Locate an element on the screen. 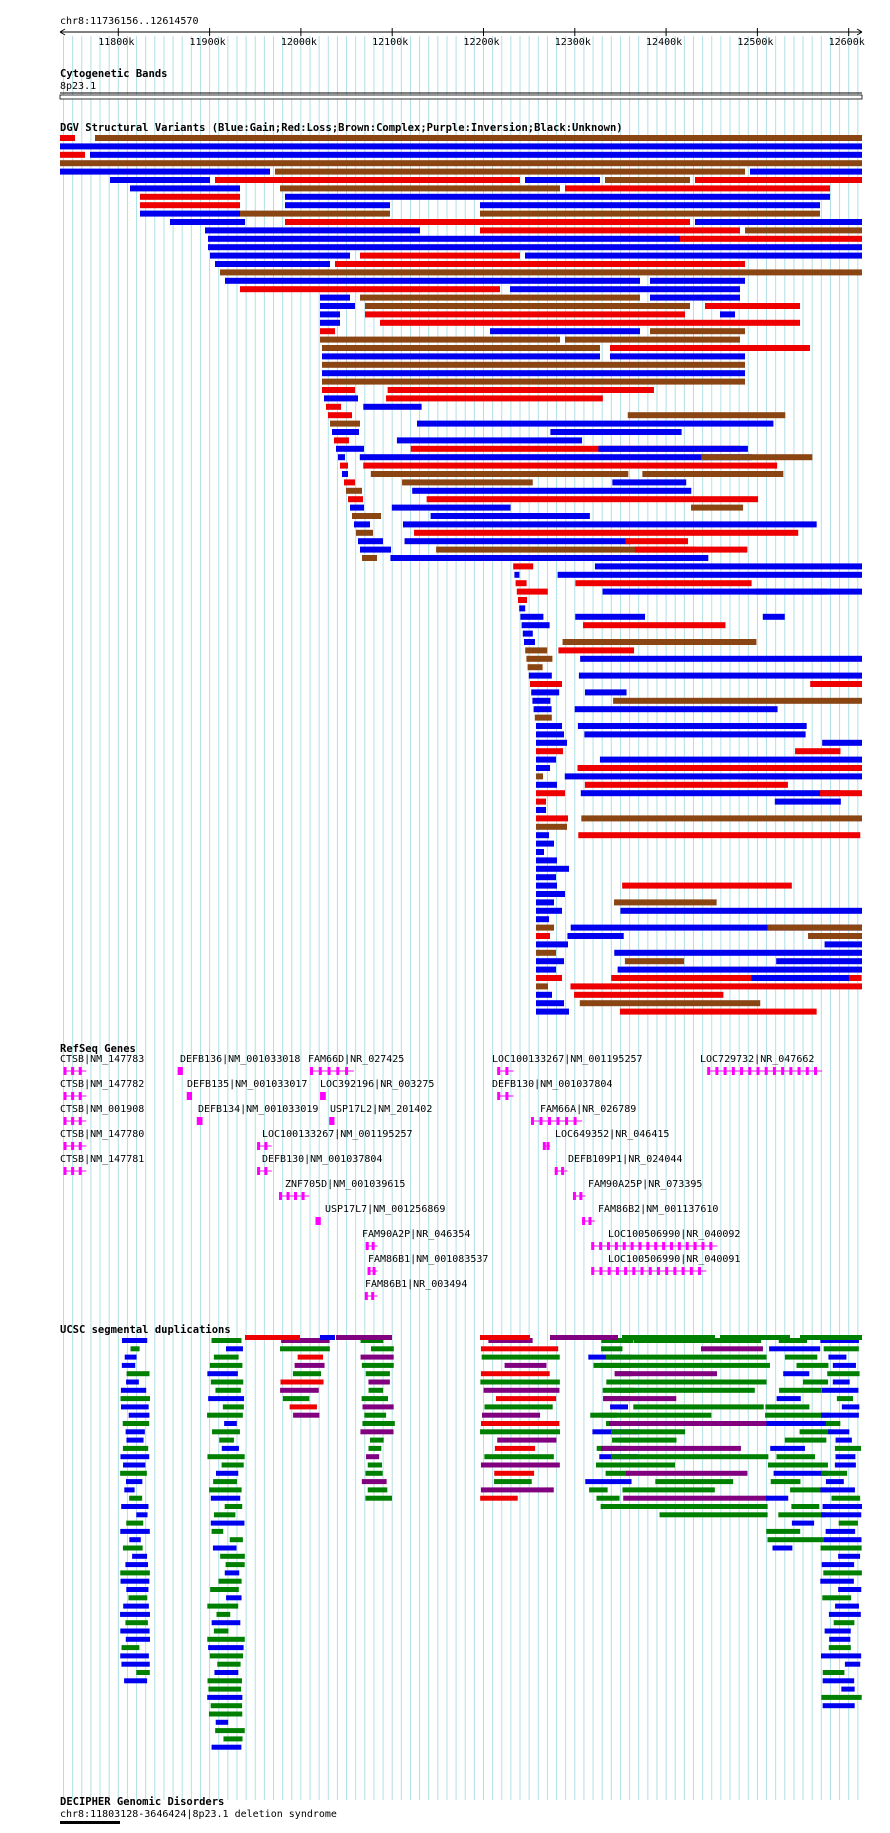 This screenshot has height=1833, width=890. gene-label: FAM86B1|NR_003494 is located at coordinates (416, 1284).